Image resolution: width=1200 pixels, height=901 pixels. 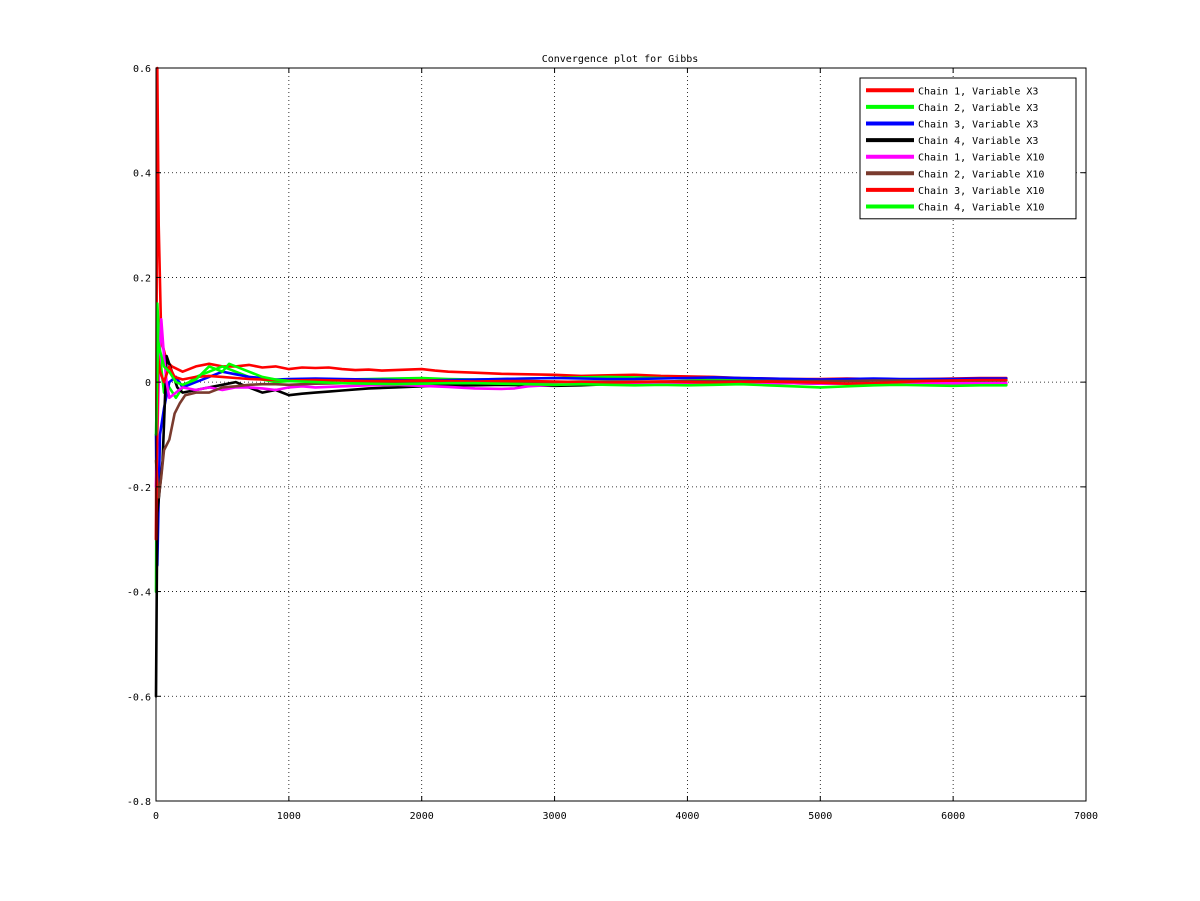 What do you see at coordinates (820, 816) in the screenshot?
I see `x-tick-label: 5000` at bounding box center [820, 816].